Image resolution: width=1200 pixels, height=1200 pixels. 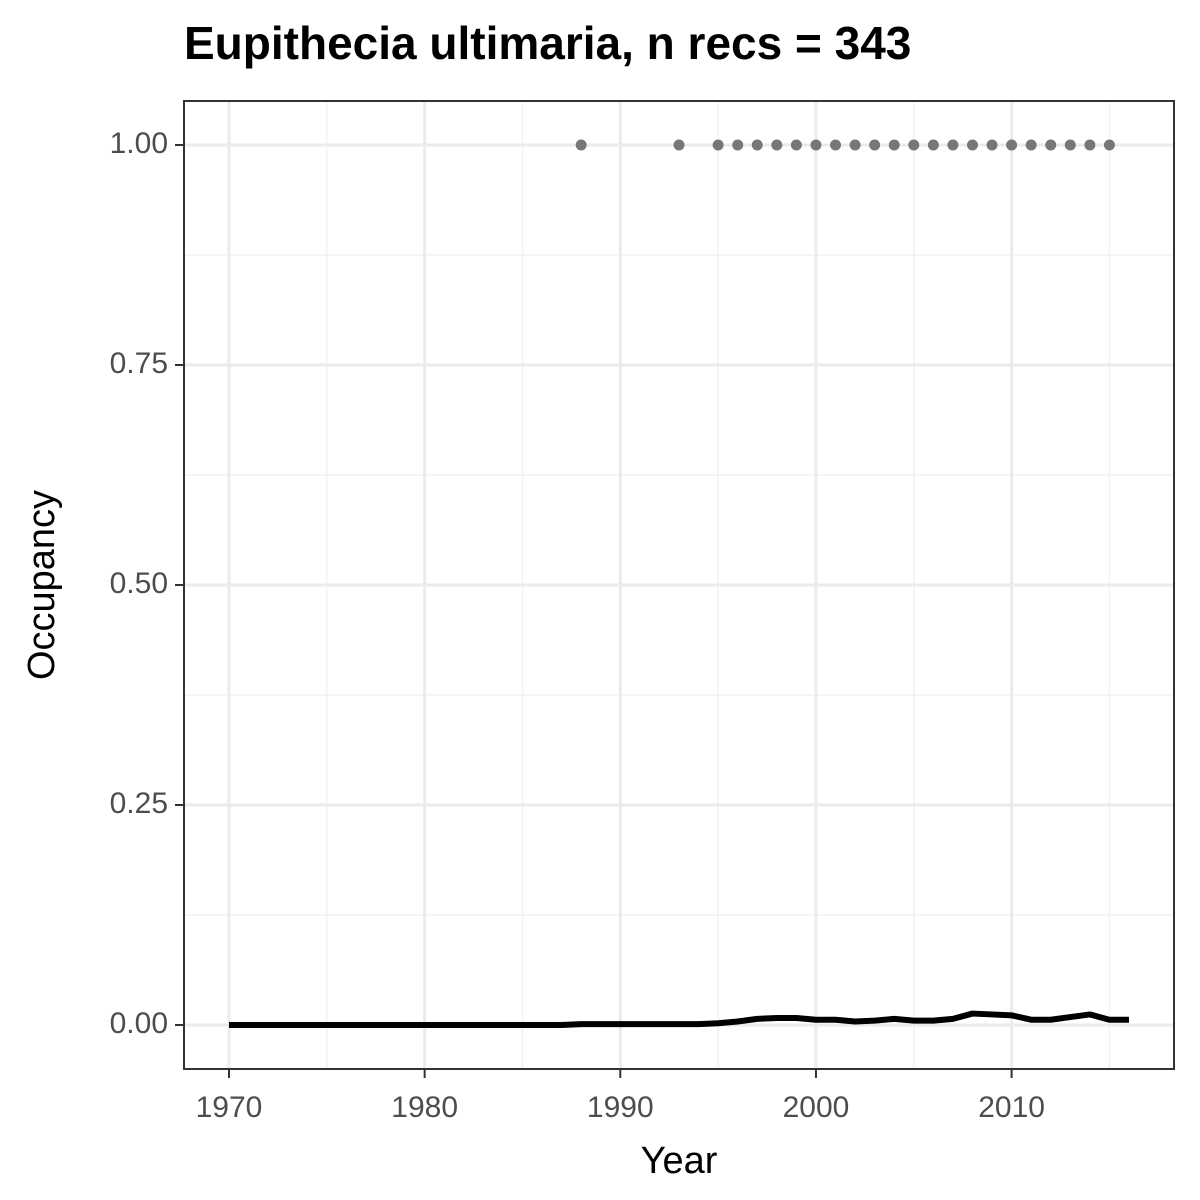 What do you see at coordinates (1011, 1107) in the screenshot?
I see `x-tick-label: 2010` at bounding box center [1011, 1107].